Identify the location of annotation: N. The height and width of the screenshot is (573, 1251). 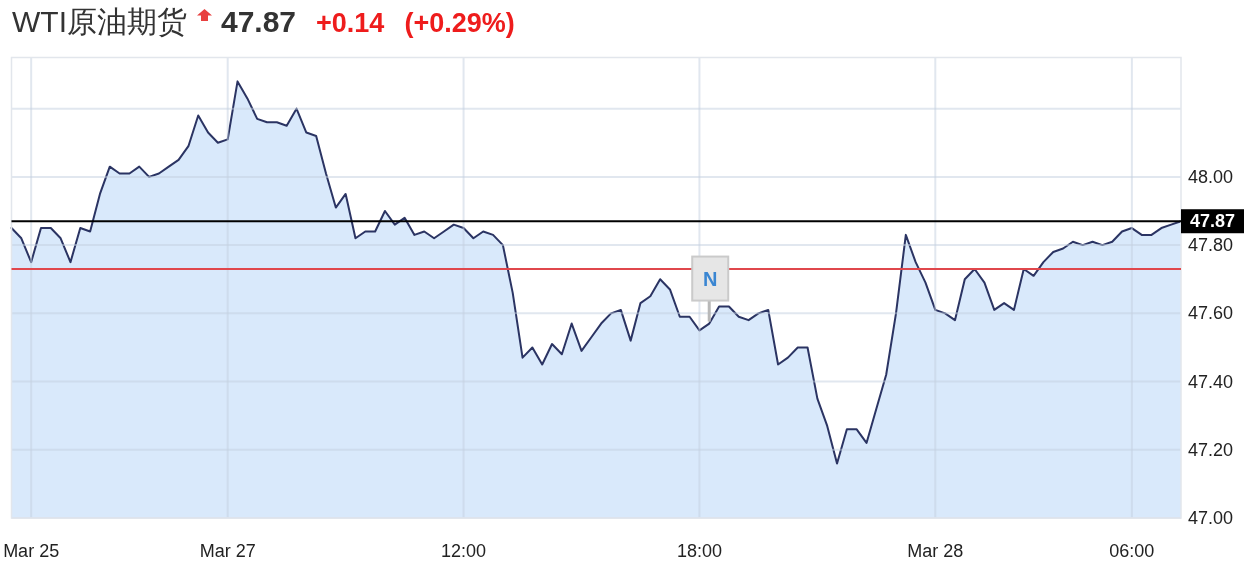
(710, 278).